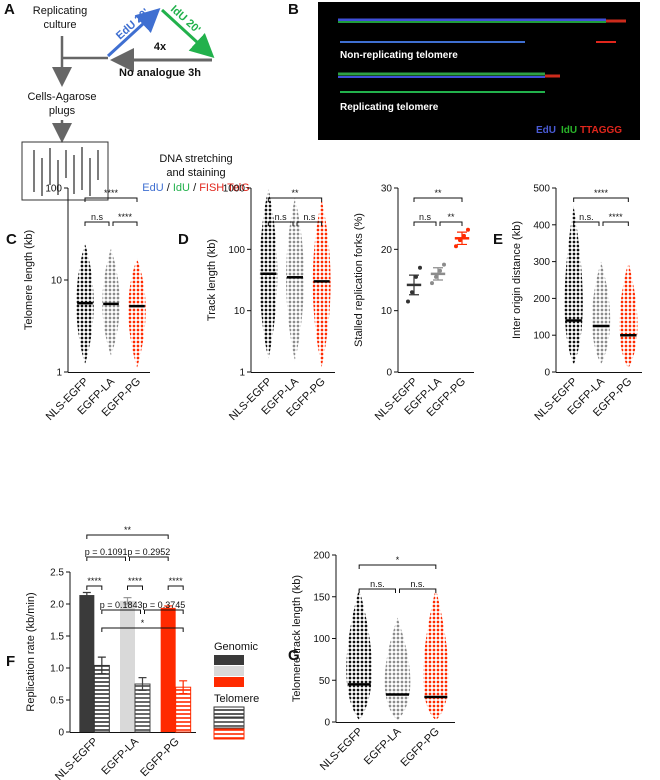 The image size is (660, 780). I want to click on y-tick-label: 300, so click(541, 262).